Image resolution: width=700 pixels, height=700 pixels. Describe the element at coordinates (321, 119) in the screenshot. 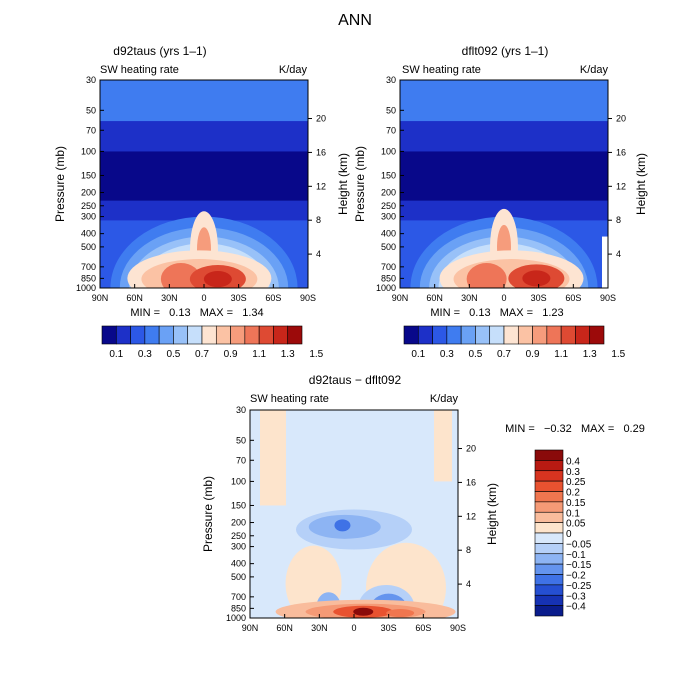

I see `y-right-tick-label: 20` at that location.